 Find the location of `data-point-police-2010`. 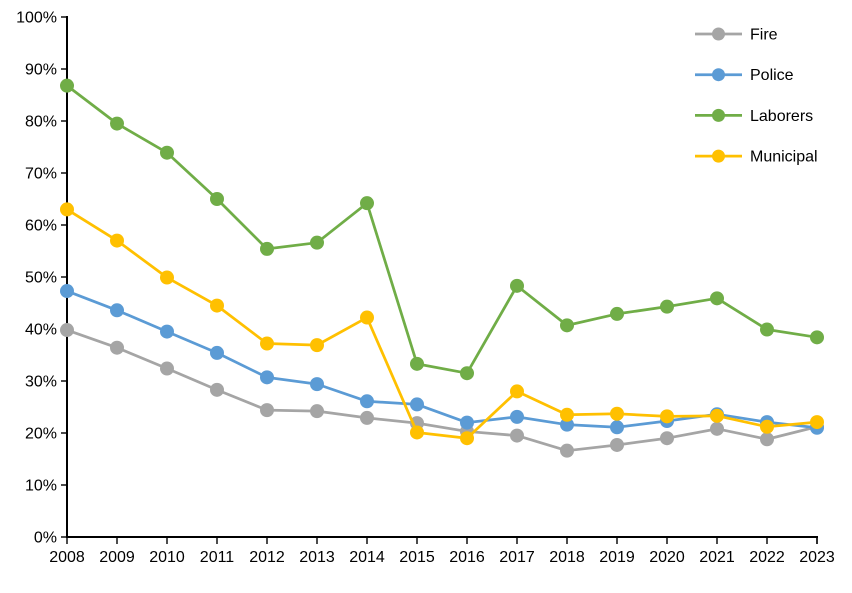

data-point-police-2010 is located at coordinates (167, 331).